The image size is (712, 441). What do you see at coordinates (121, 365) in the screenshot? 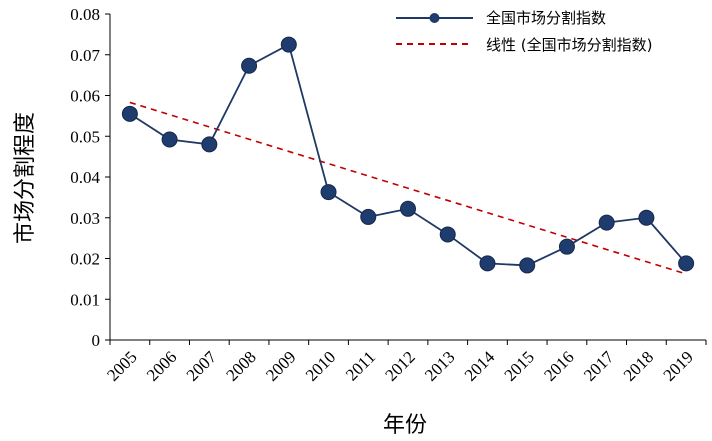
I see `x-tick-label: 2005` at bounding box center [121, 365].